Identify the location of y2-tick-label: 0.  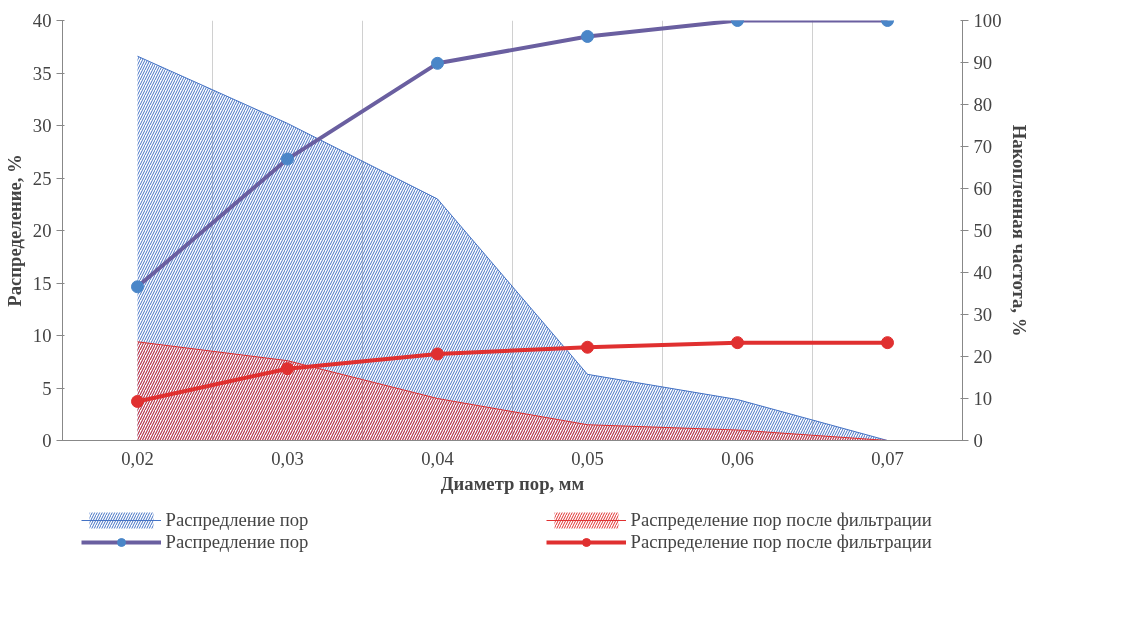
(978, 440).